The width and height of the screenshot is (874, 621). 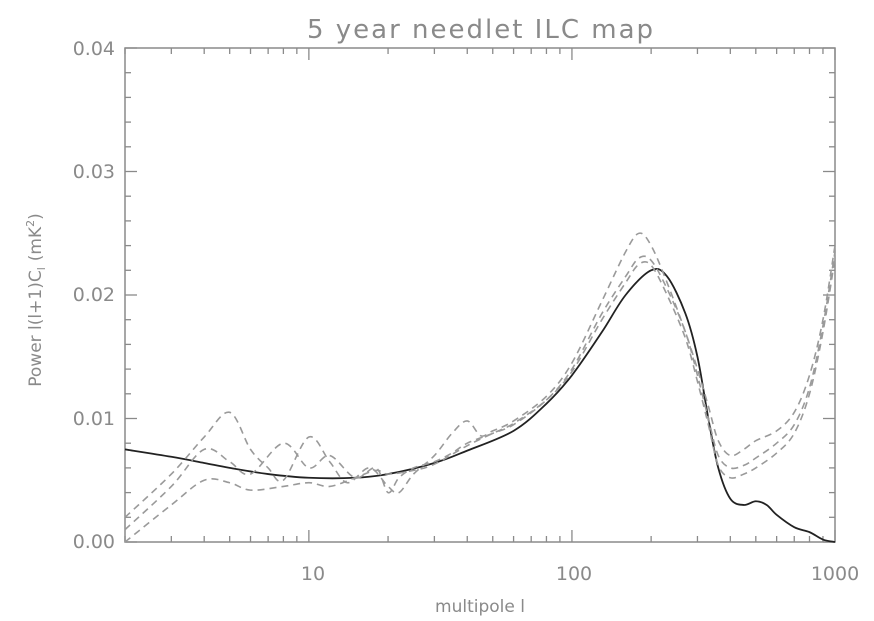 I want to click on x-tick-label: 1000, so click(x=835, y=574).